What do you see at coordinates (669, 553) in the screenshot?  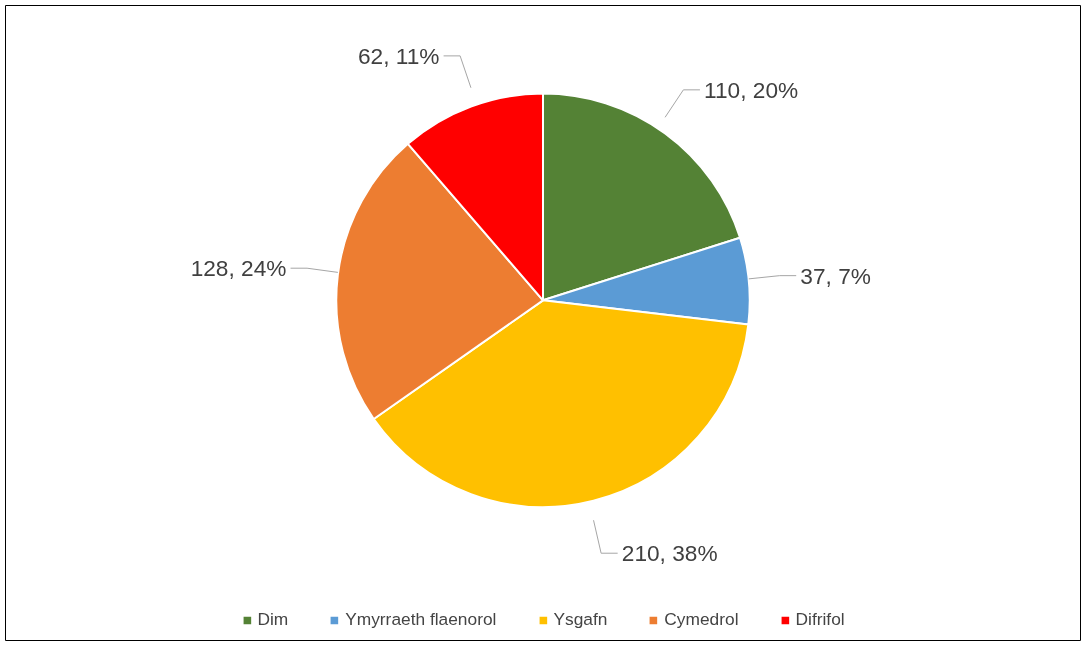 I see `data-label: 210, 38%` at bounding box center [669, 553].